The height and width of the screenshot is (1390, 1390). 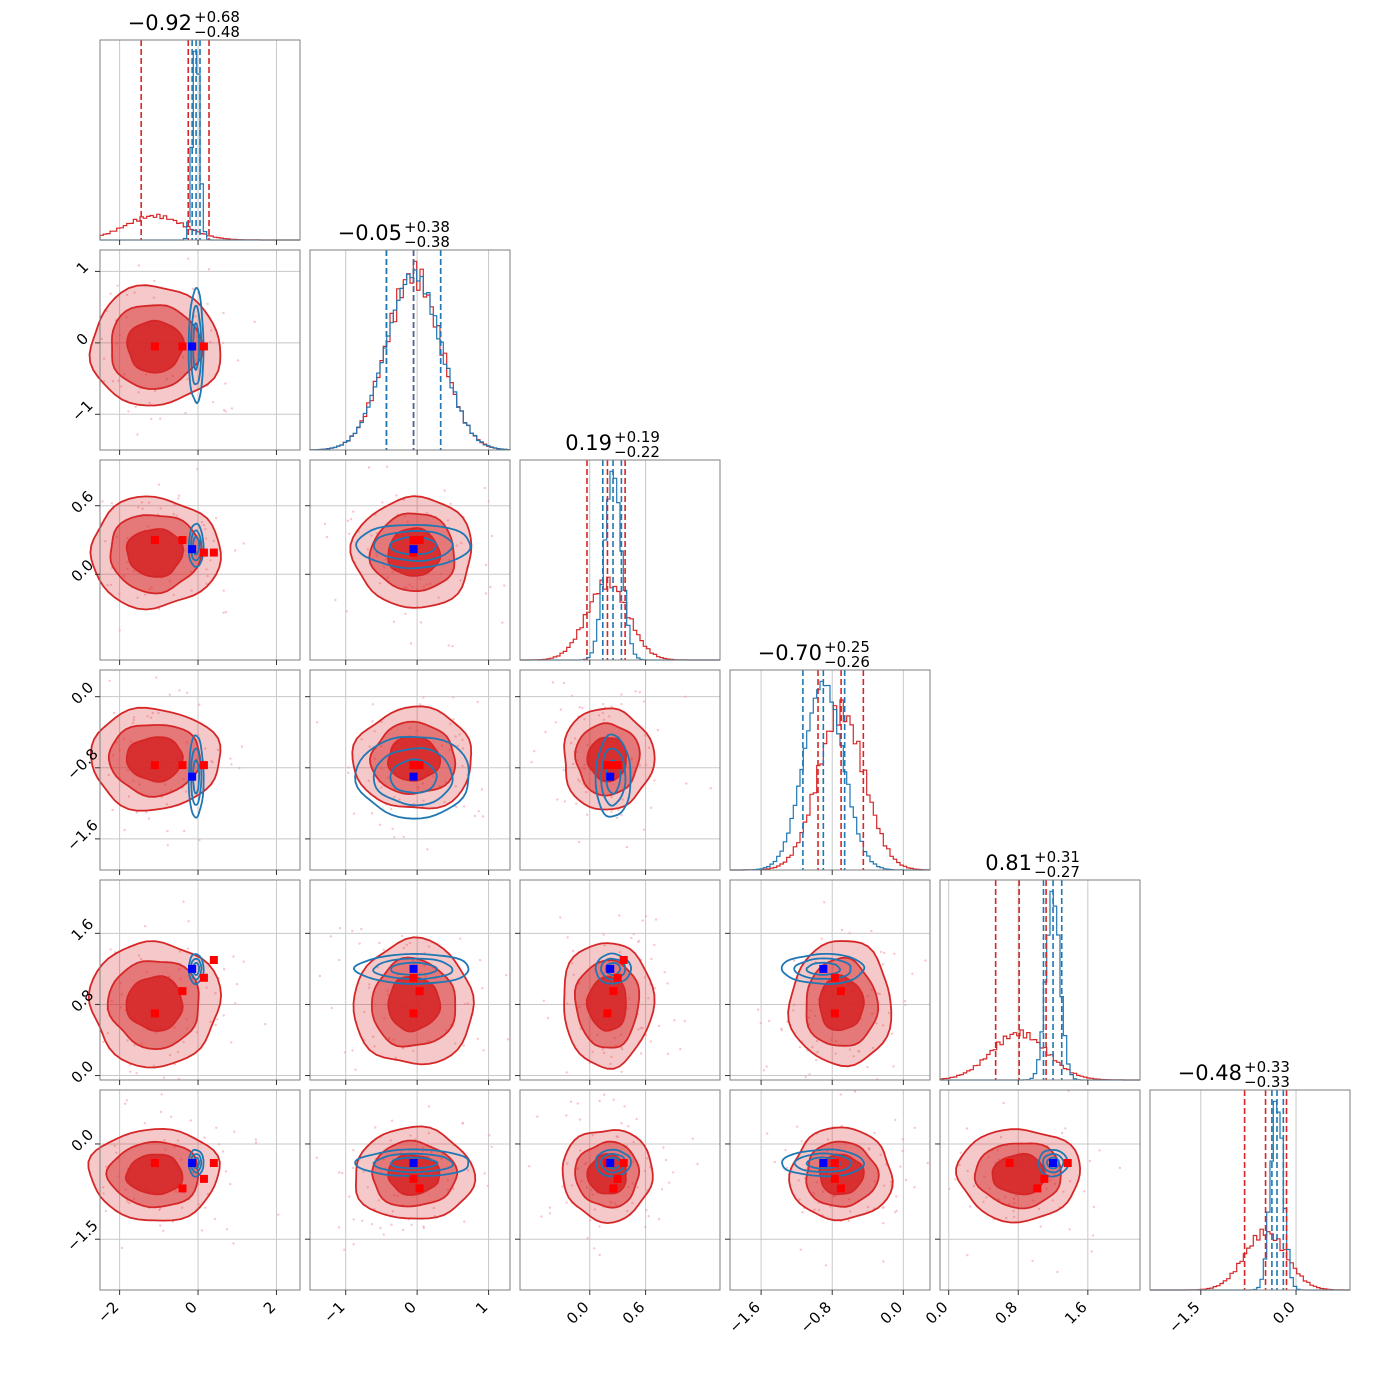 What do you see at coordinates (847, 647) in the screenshot?
I see `param-title-plus: +0.25` at bounding box center [847, 647].